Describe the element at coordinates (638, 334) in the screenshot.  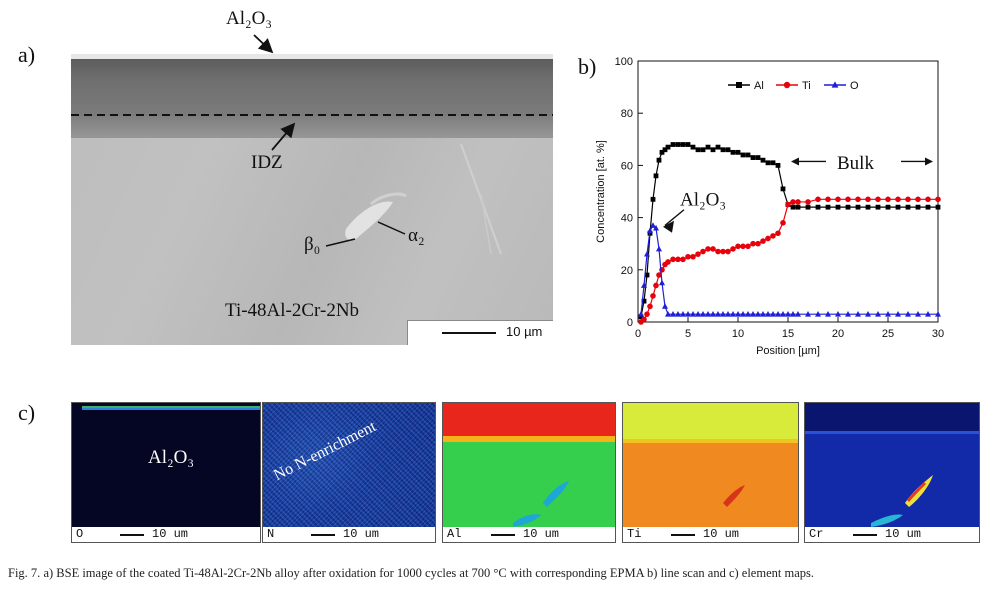
I see `x-tick-label: 0` at that location.